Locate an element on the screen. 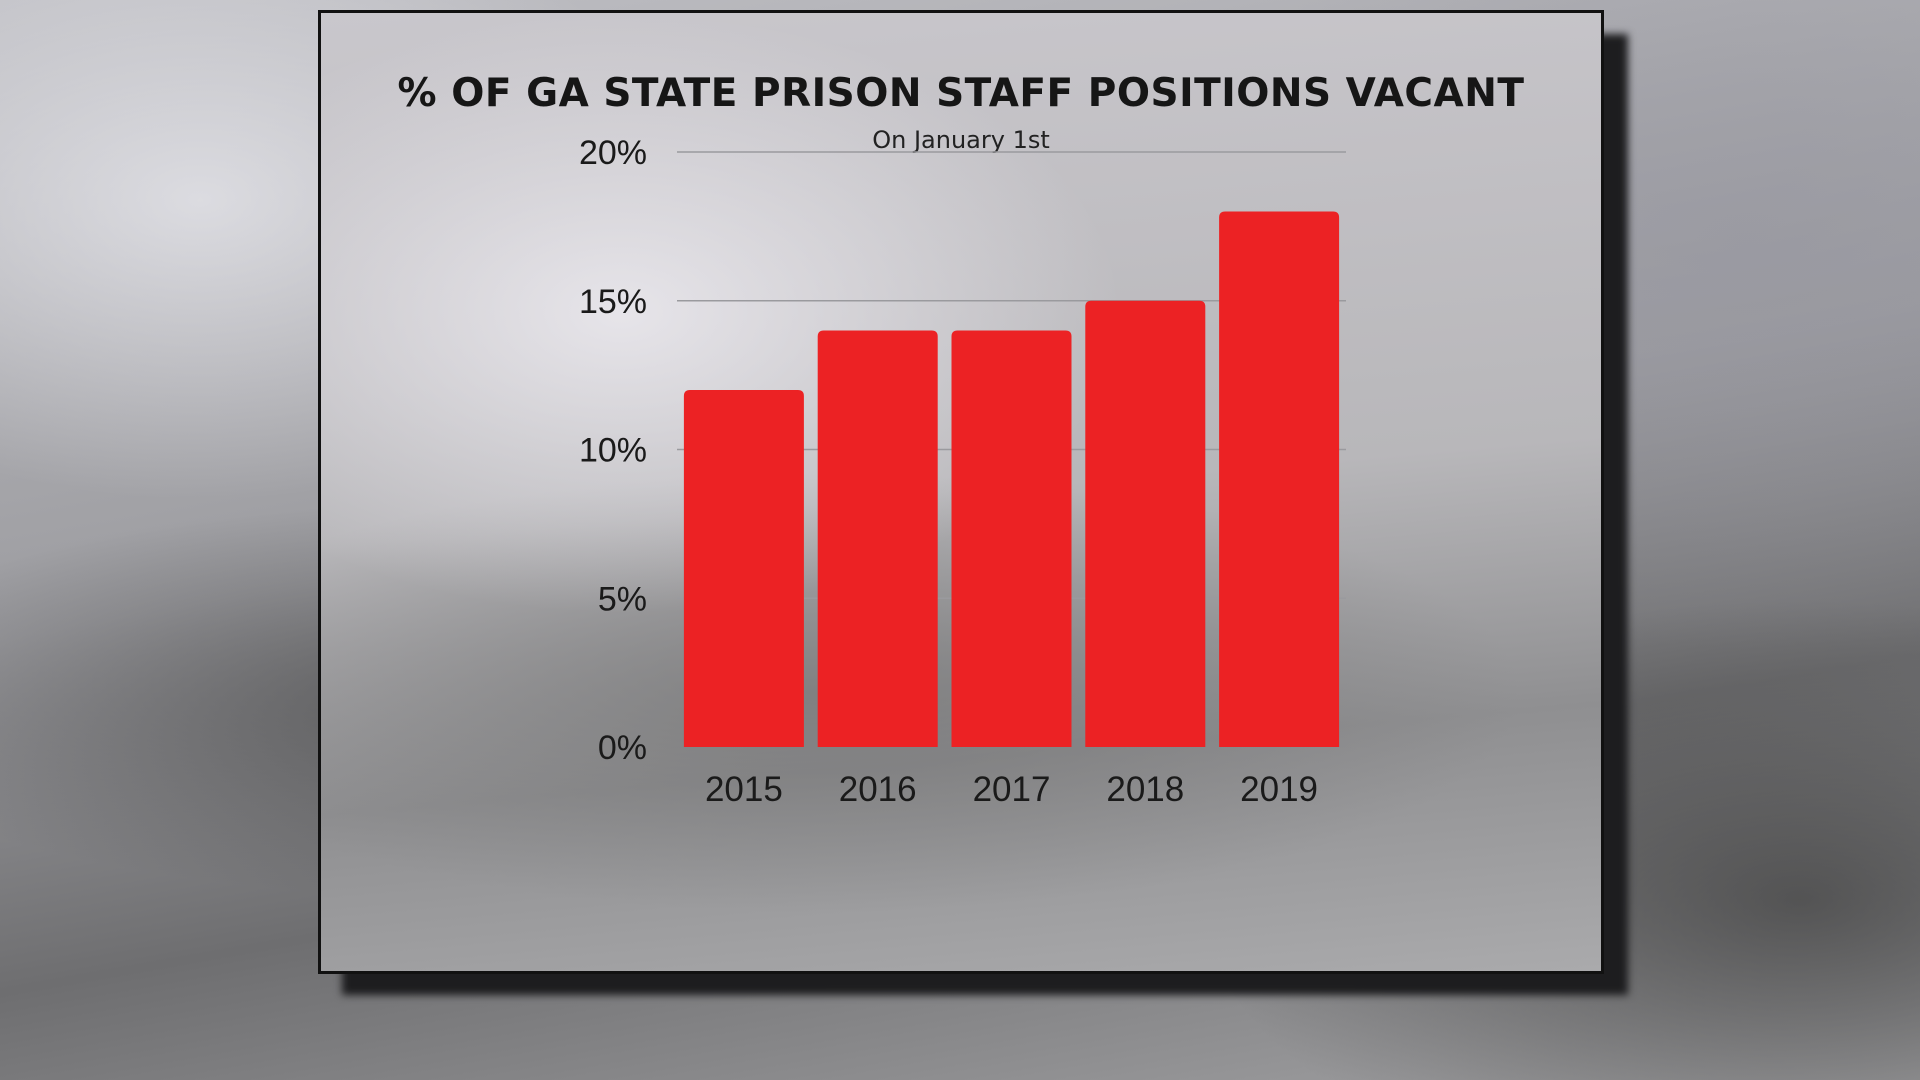  chart-subtitle: On January 1st is located at coordinates (961, 140).